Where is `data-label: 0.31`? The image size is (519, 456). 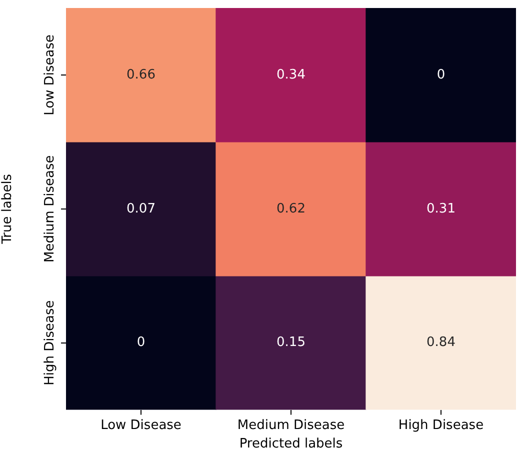
data-label: 0.31 is located at coordinates (441, 208).